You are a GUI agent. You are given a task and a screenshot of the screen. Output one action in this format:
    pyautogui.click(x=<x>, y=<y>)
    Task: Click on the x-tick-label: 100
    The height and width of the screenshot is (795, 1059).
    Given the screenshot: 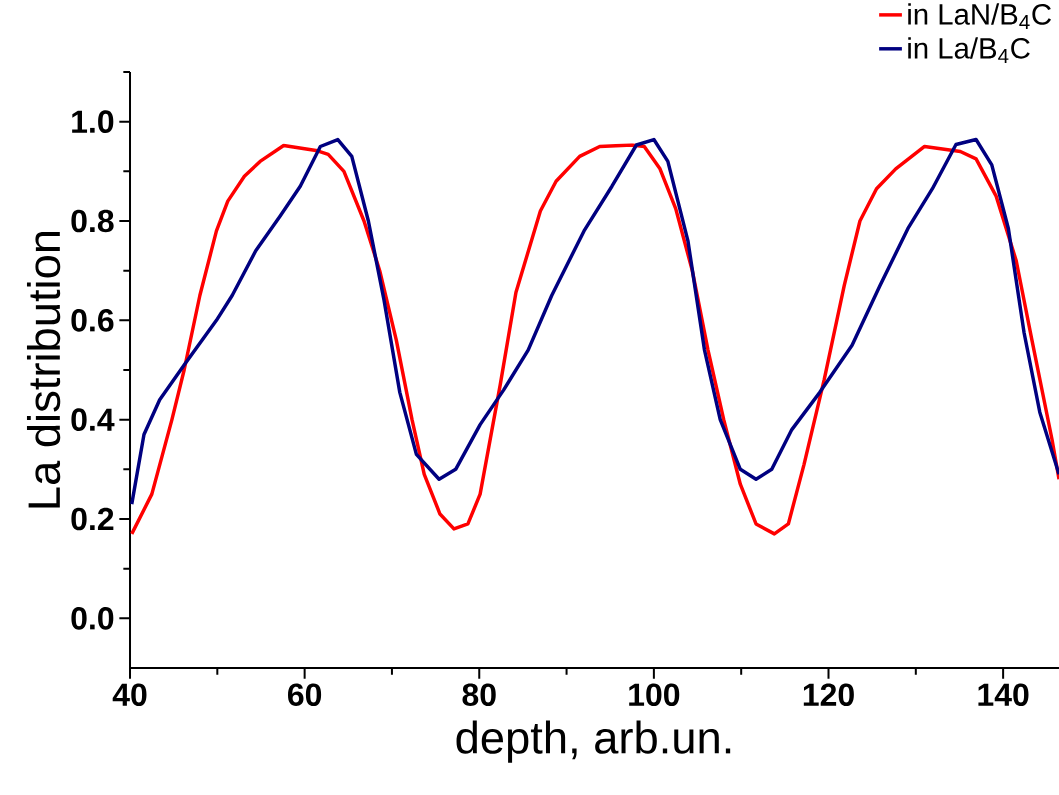 What is the action you would take?
    pyautogui.click(x=654, y=695)
    